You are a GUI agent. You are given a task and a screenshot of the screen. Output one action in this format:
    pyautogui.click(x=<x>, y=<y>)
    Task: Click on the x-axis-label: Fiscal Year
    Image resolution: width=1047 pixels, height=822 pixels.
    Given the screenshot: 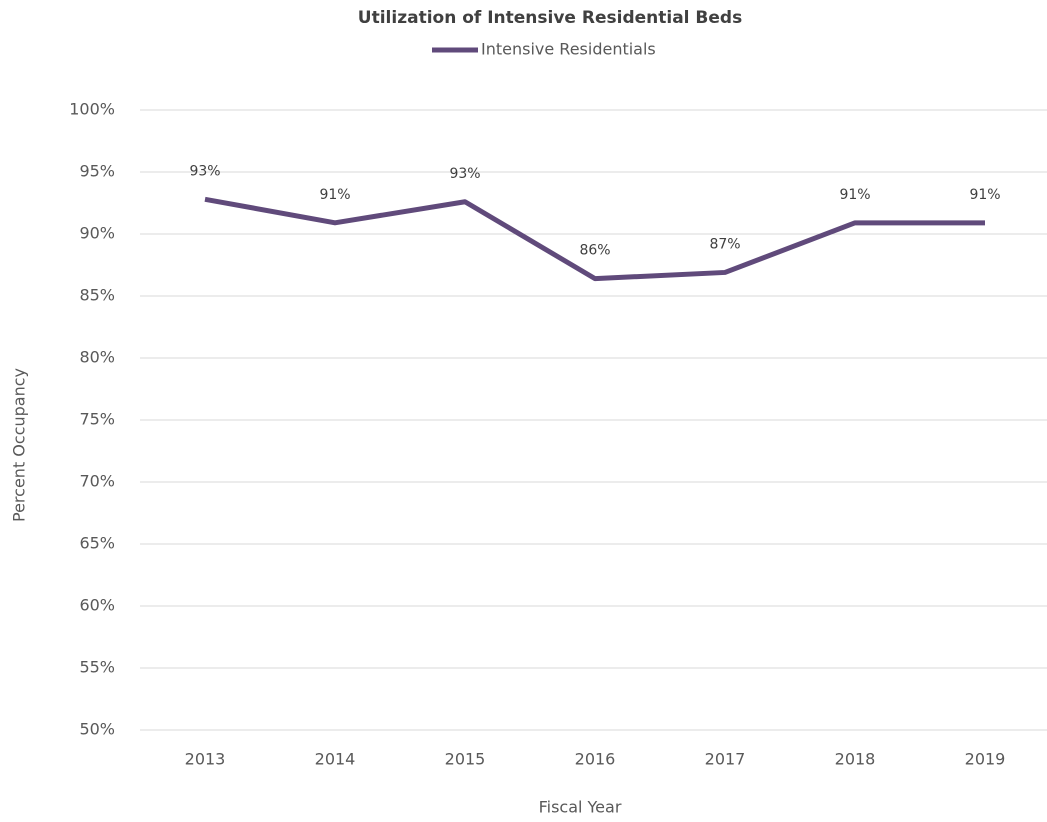 What is the action you would take?
    pyautogui.click(x=580, y=807)
    